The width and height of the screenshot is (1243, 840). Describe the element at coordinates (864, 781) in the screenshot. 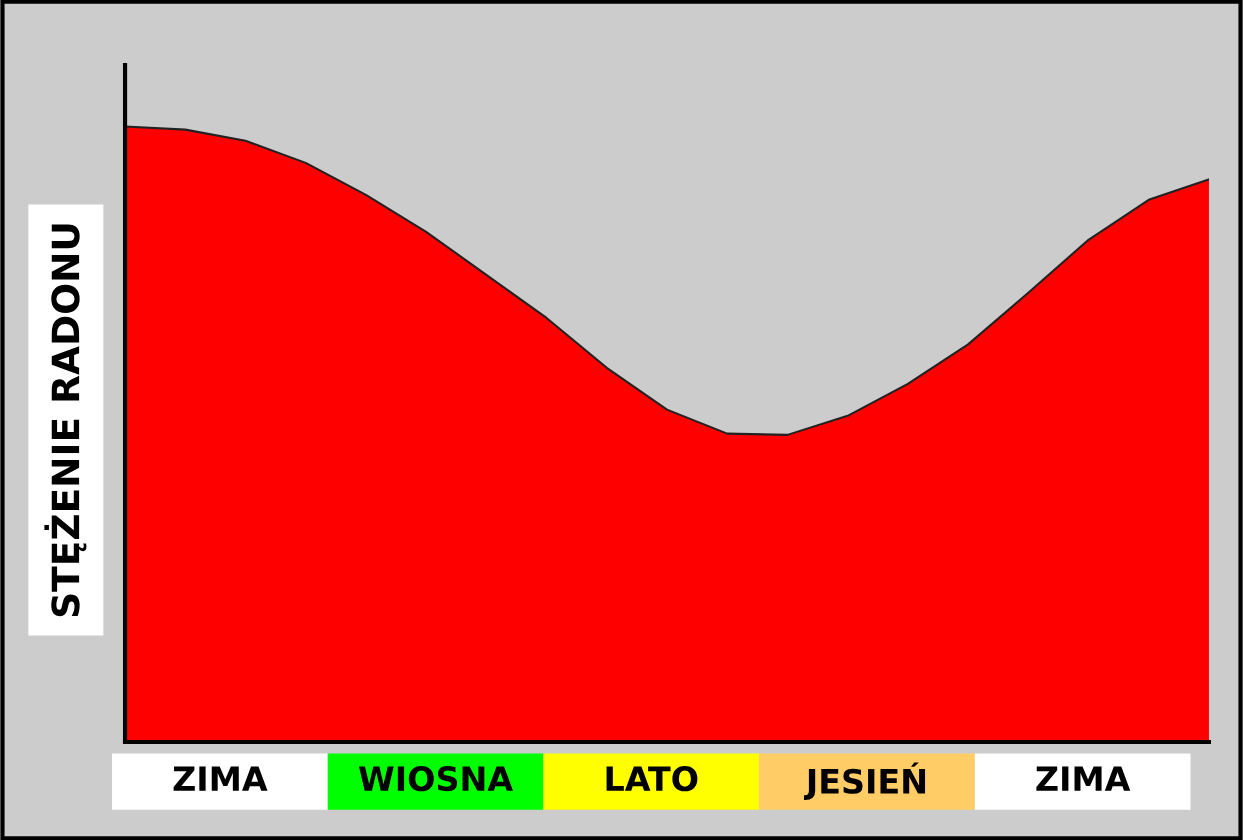

I see `text: JESIEŃ` at that location.